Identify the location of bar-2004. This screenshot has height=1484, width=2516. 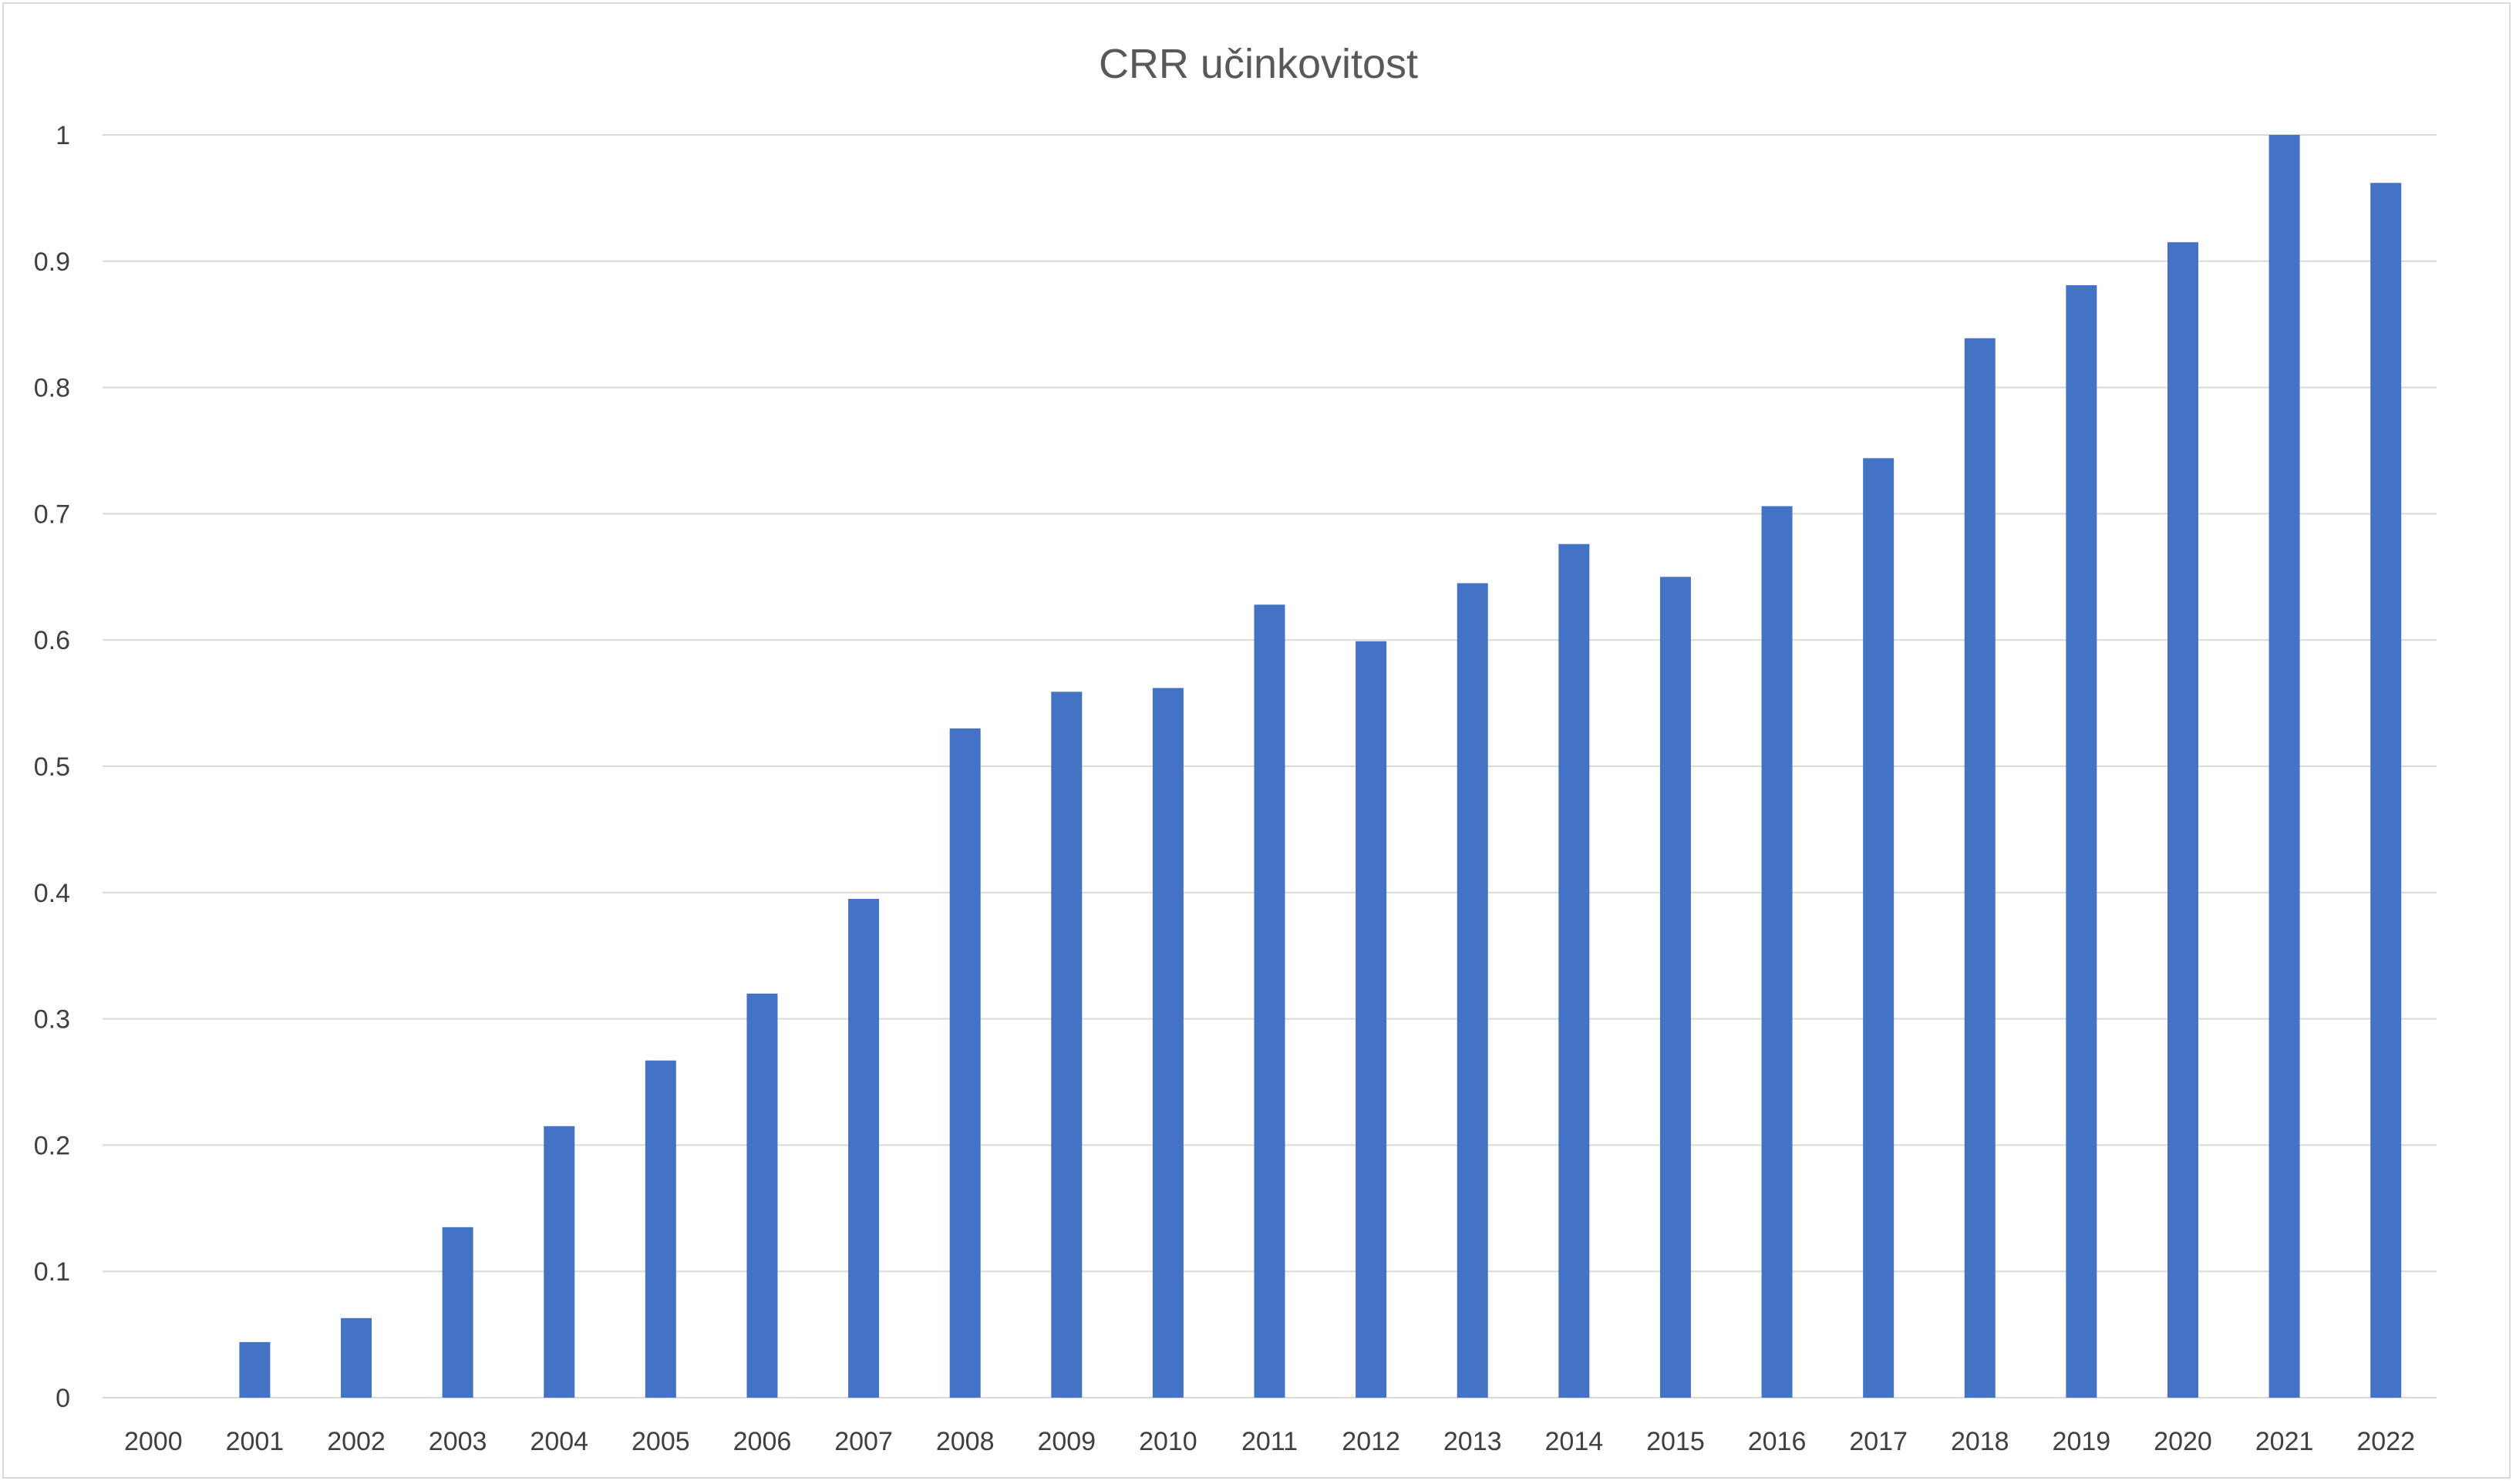
(559, 1262).